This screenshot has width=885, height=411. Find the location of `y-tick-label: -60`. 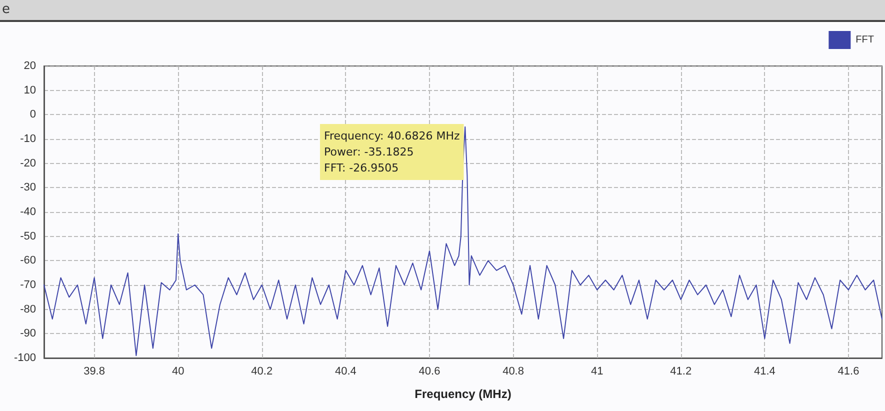

y-tick-label: -60 is located at coordinates (28, 260).